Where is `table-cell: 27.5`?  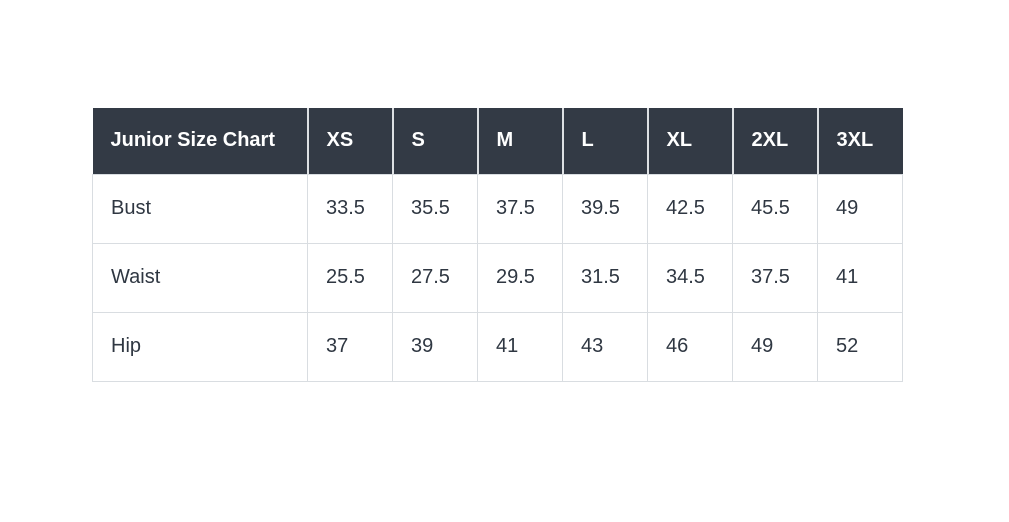
table-cell: 27.5 is located at coordinates (435, 277).